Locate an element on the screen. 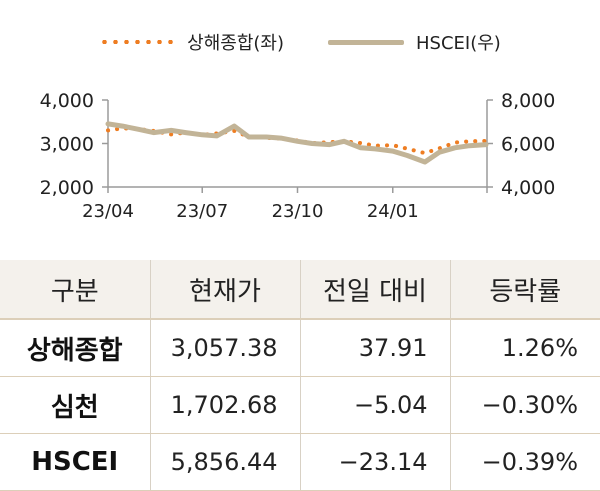  right-tick-label: 4,000 is located at coordinates (528, 188).